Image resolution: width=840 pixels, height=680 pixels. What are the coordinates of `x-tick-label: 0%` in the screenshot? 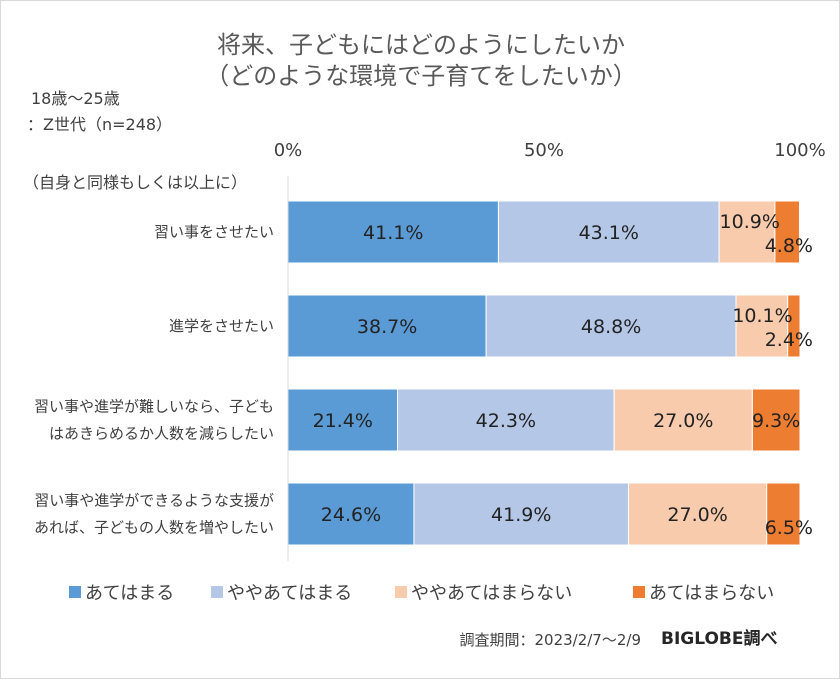 It's located at (288, 150).